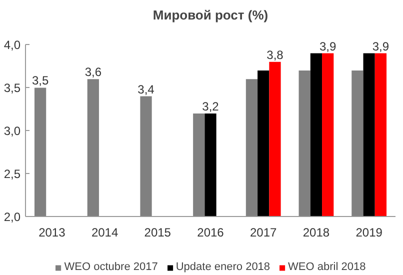 The width and height of the screenshot is (403, 275). What do you see at coordinates (264, 233) in the screenshot?
I see `x-tick-label: 2017` at bounding box center [264, 233].